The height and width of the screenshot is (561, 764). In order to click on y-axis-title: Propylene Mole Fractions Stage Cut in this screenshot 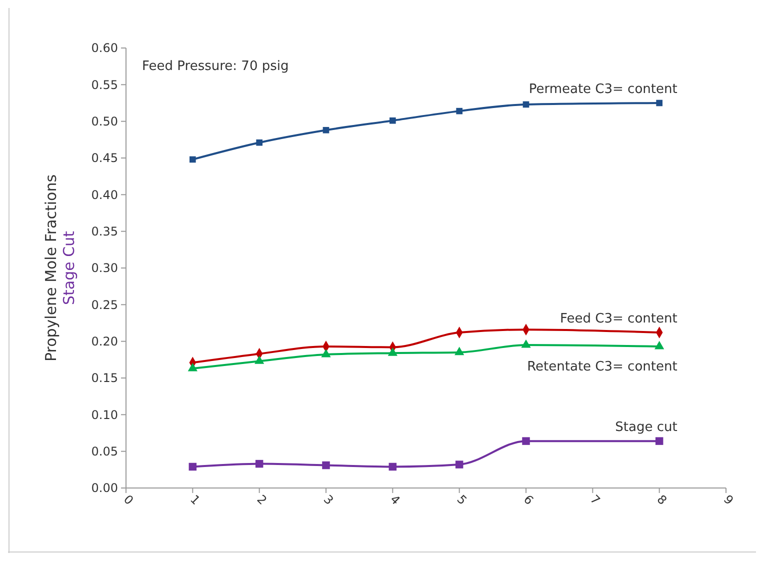, I will do `click(60, 268)`.